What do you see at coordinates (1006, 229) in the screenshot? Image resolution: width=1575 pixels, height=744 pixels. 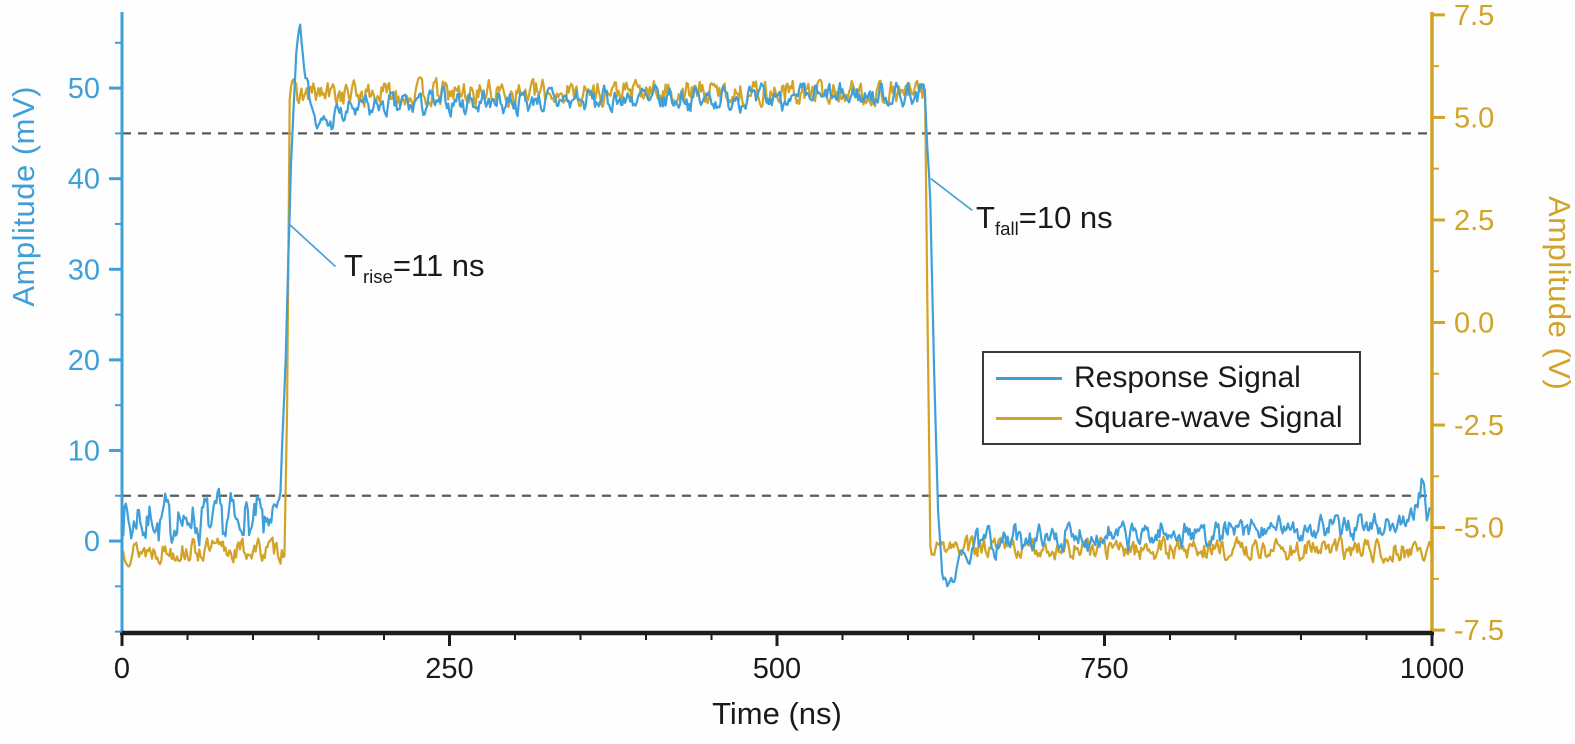 I see `annotation-subscript: fall` at bounding box center [1006, 229].